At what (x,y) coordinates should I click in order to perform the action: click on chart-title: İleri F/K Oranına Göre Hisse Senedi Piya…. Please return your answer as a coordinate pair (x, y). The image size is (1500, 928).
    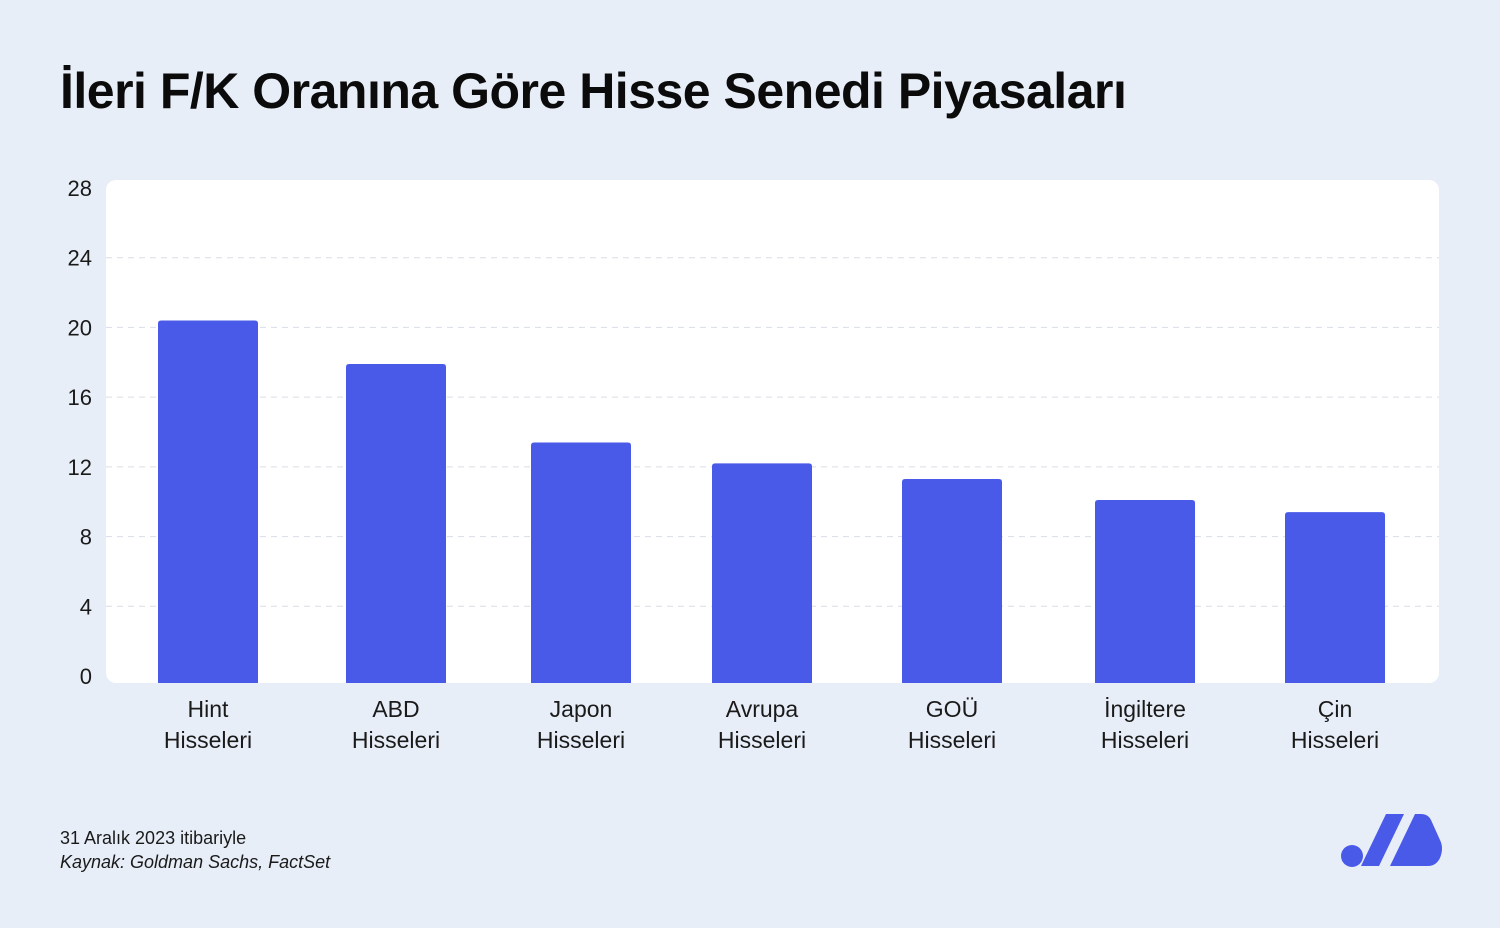
    Looking at the image, I should click on (593, 91).